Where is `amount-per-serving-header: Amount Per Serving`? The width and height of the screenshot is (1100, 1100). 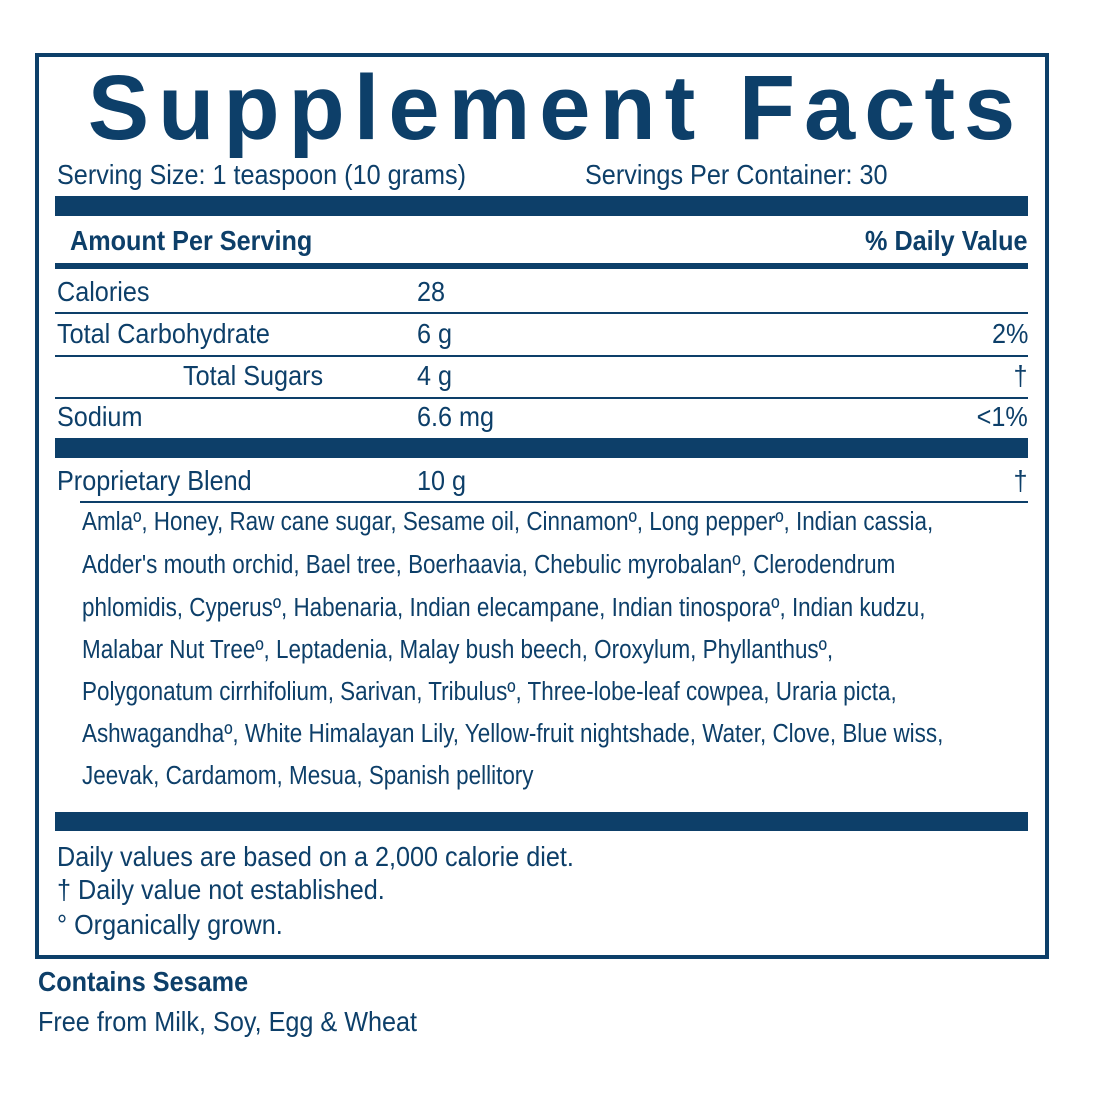 amount-per-serving-header: Amount Per Serving is located at coordinates (191, 240).